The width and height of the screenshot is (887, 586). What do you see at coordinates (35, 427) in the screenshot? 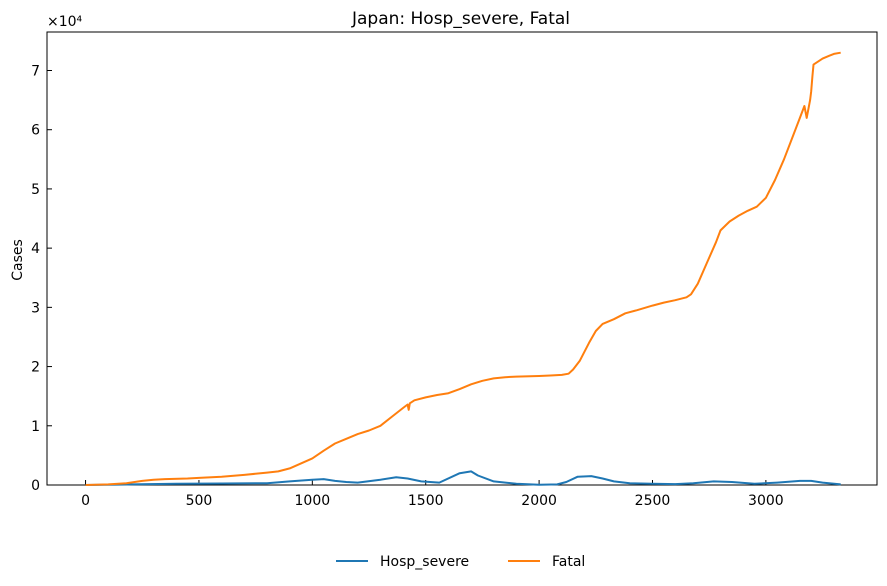
I see `y-tick-label: 1` at bounding box center [35, 427].